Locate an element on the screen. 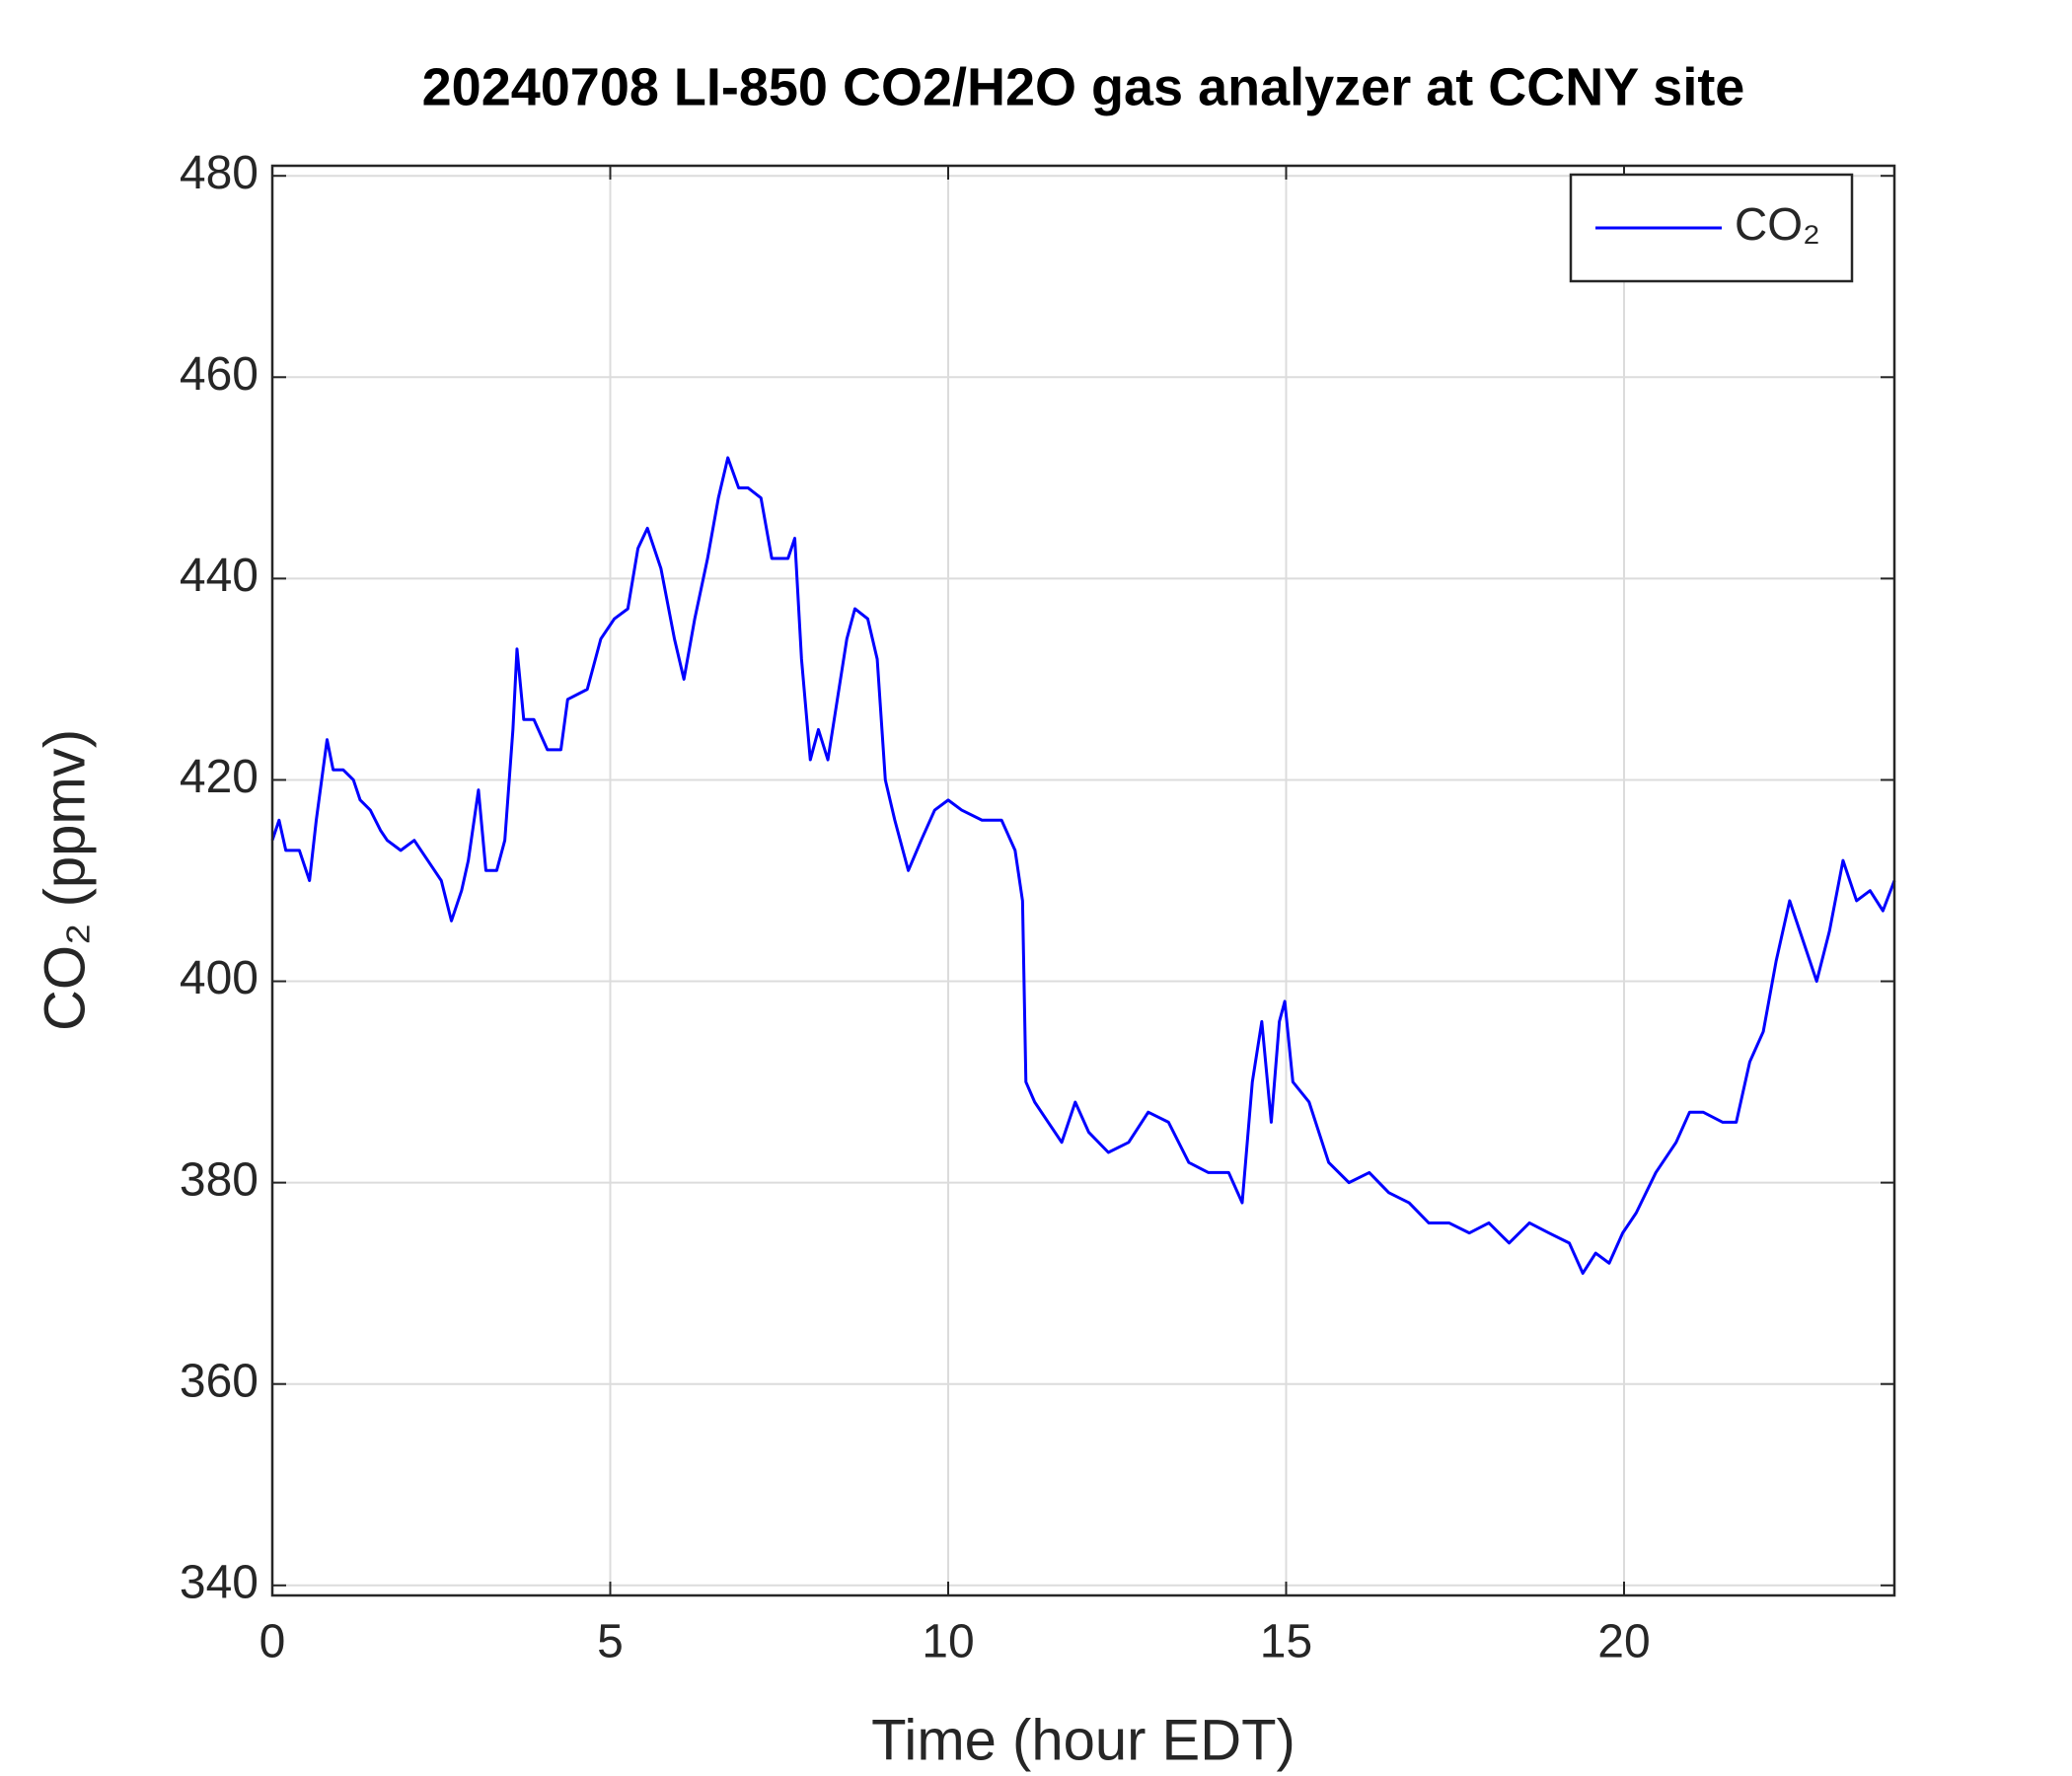 This screenshot has height=1776, width=2072. y-tick-label: 380 is located at coordinates (219, 1180).